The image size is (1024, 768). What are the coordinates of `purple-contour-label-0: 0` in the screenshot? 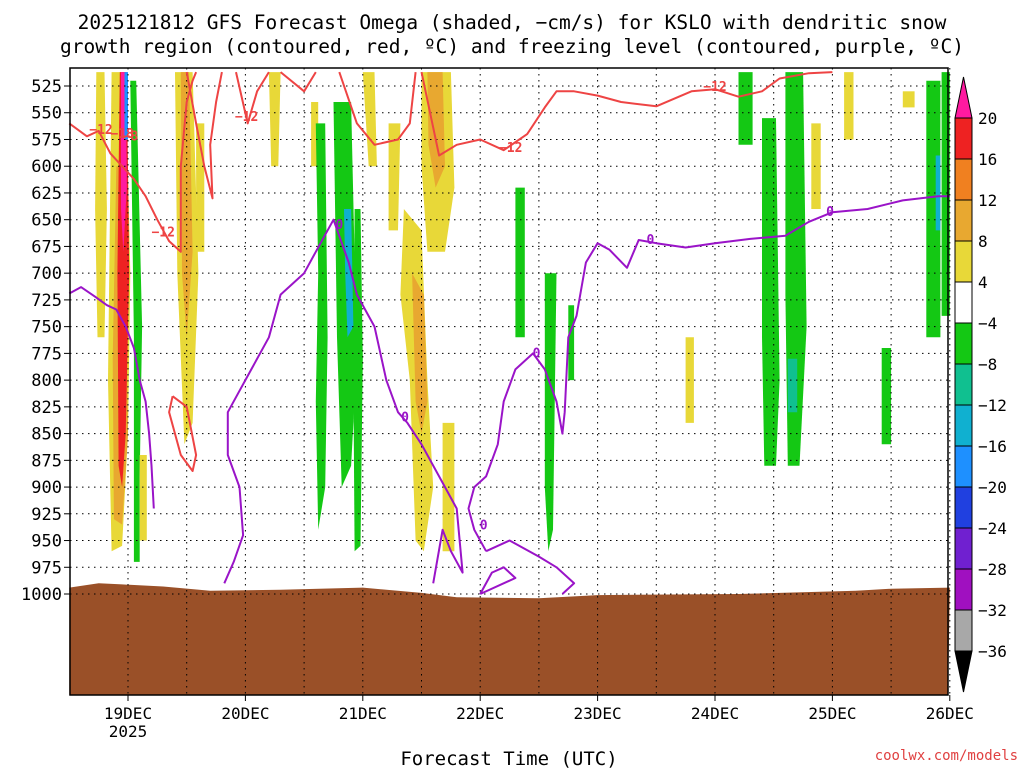 It's located at (339, 225).